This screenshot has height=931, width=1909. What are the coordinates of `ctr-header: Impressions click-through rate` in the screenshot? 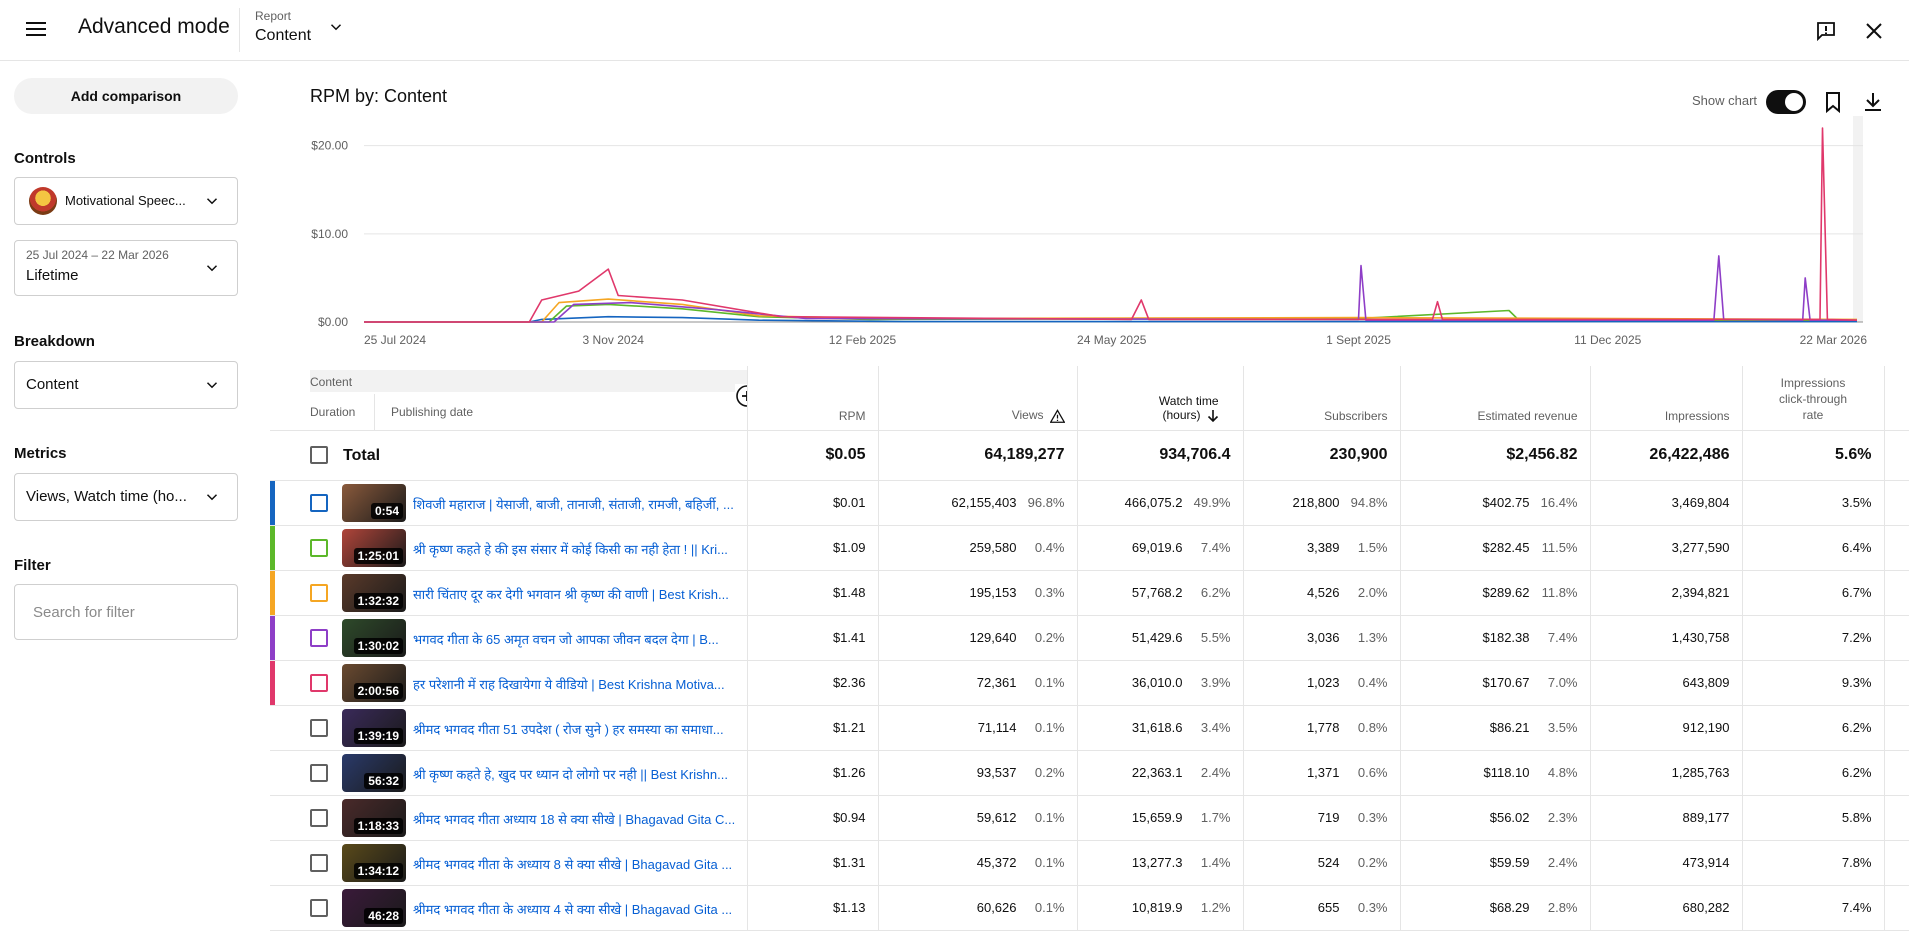 It's located at (1813, 398).